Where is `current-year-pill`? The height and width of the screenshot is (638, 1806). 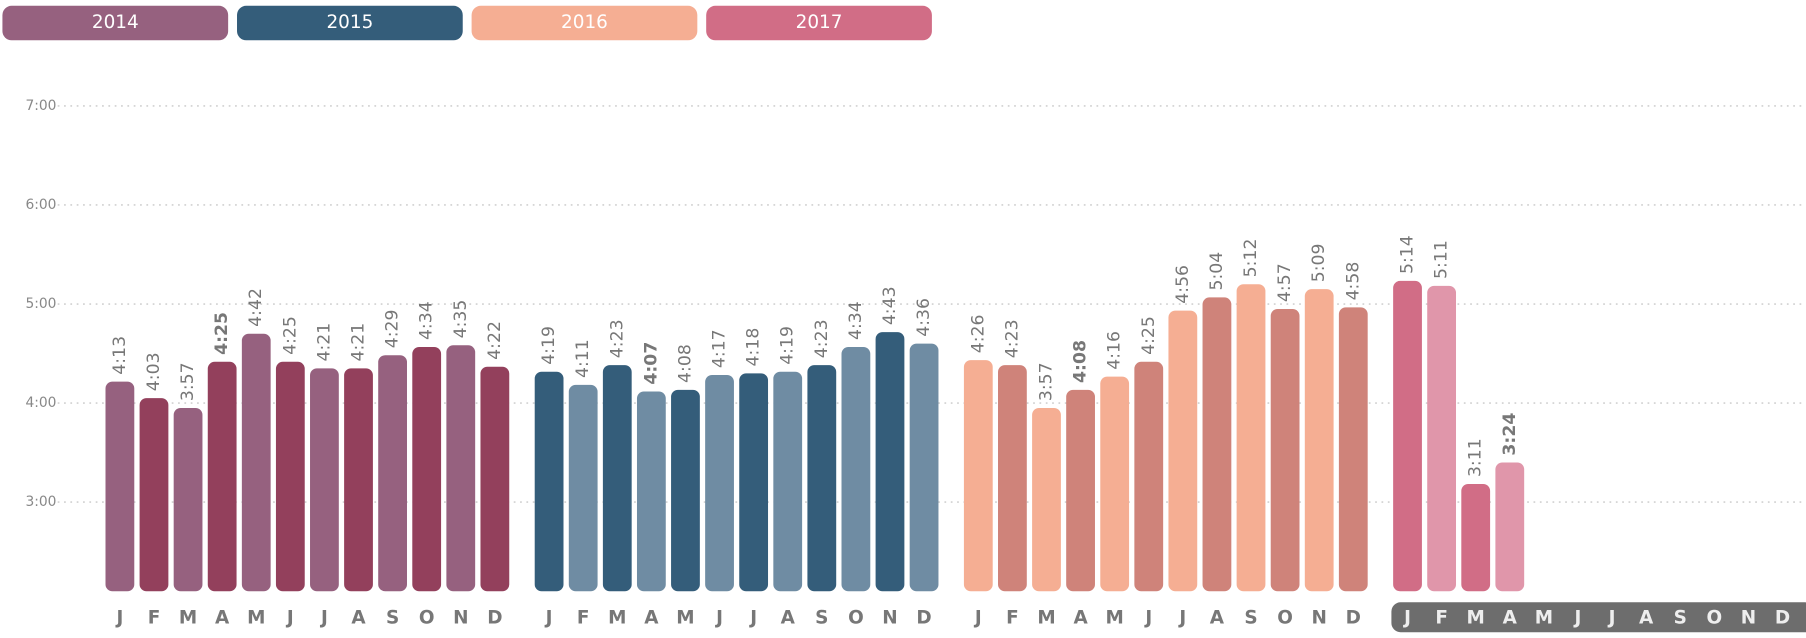 current-year-pill is located at coordinates (1598, 617).